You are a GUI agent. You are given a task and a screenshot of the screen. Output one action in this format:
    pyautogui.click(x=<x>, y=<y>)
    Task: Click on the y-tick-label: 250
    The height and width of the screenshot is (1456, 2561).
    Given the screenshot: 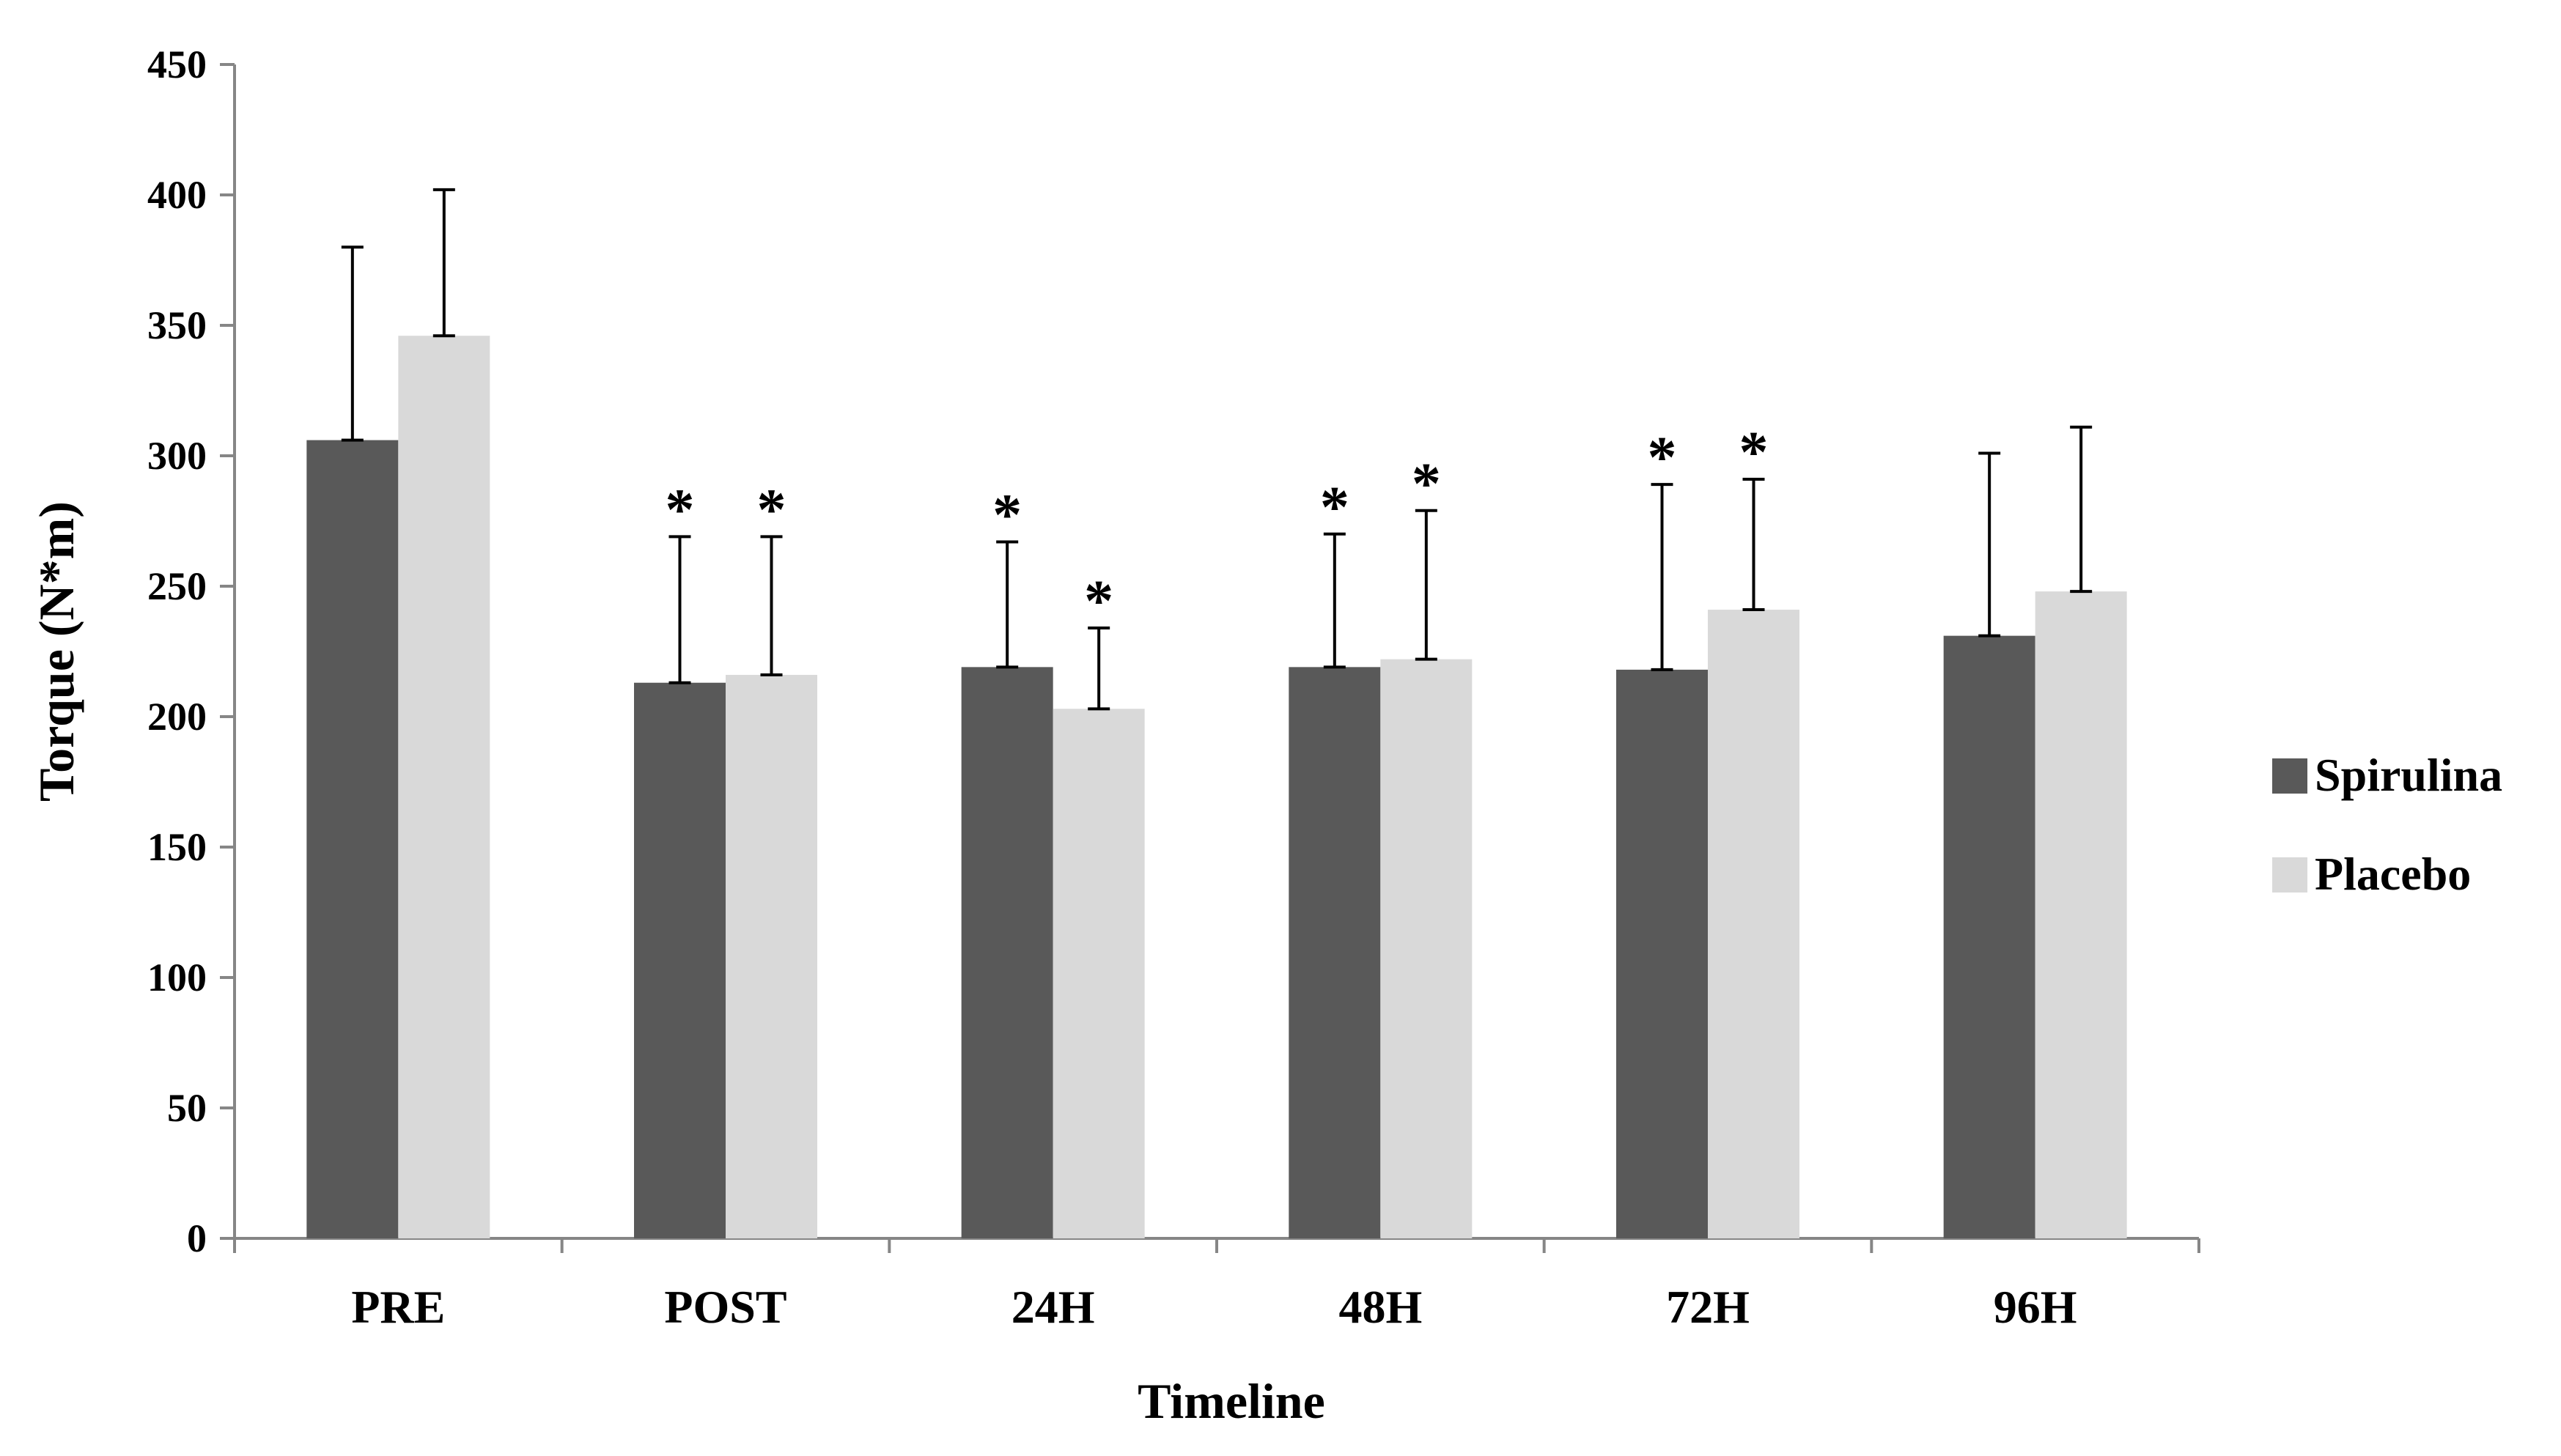 What is the action you would take?
    pyautogui.click(x=177, y=586)
    